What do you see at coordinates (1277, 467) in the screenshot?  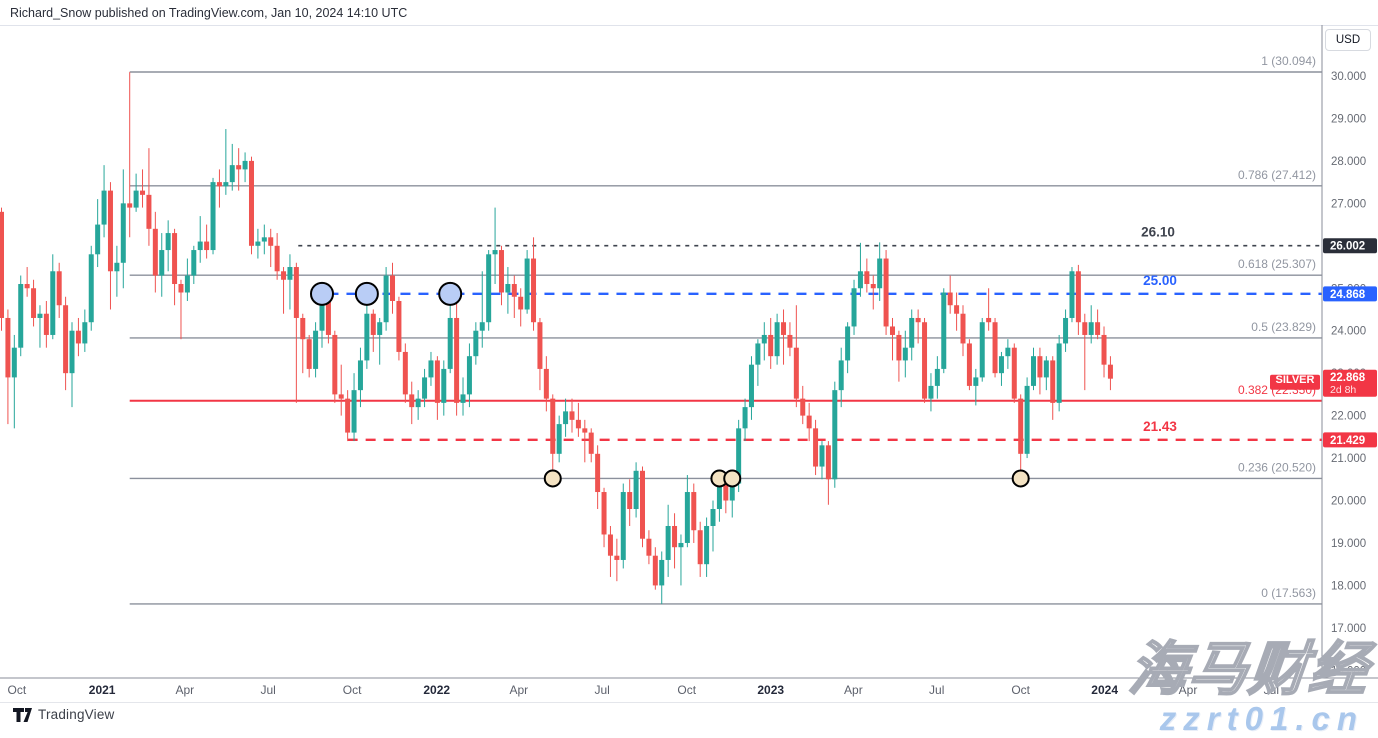 I see `fib-label-0.236: 0.236 (20.520)` at bounding box center [1277, 467].